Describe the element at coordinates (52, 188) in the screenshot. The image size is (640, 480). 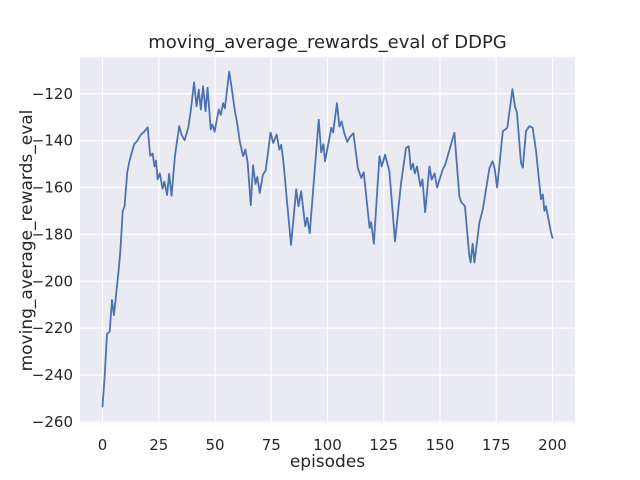
I see `y-tick-label: −160` at that location.